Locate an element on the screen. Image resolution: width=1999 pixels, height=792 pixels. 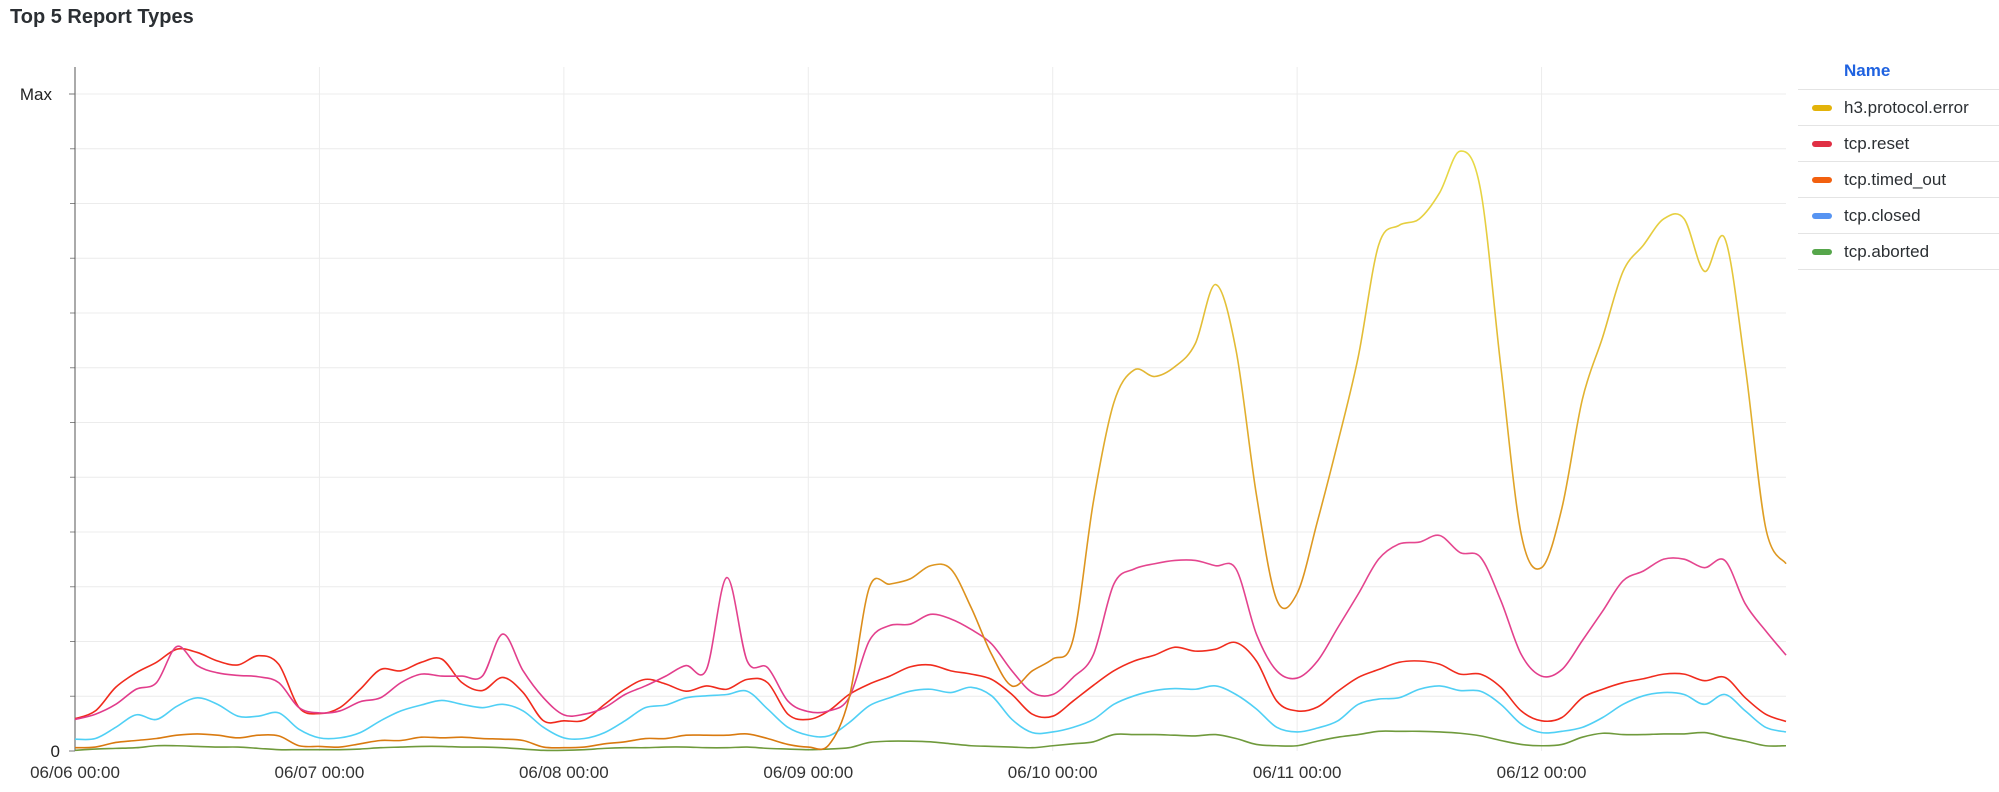
y-tick-label-max: Max is located at coordinates (36, 94).